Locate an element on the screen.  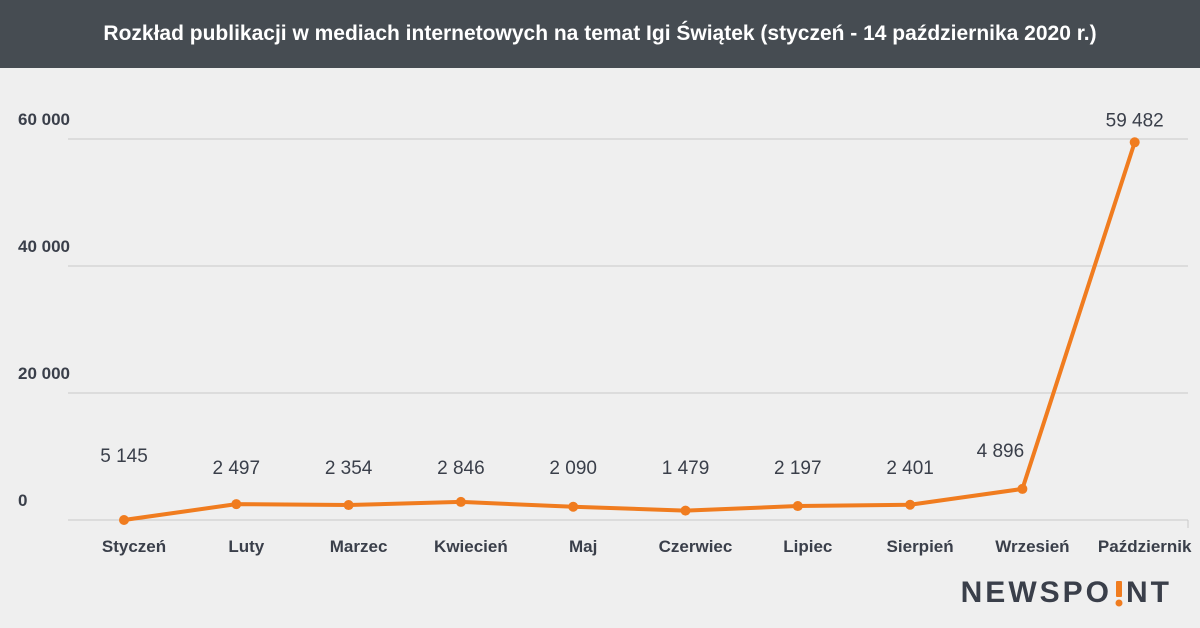
data-label: 2 846 is located at coordinates (461, 468).